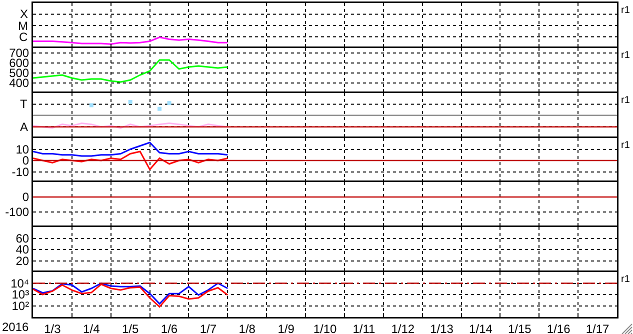 The image size is (633, 334). Describe the element at coordinates (520, 328) in the screenshot. I see `x-tick-label: 1/15` at that location.